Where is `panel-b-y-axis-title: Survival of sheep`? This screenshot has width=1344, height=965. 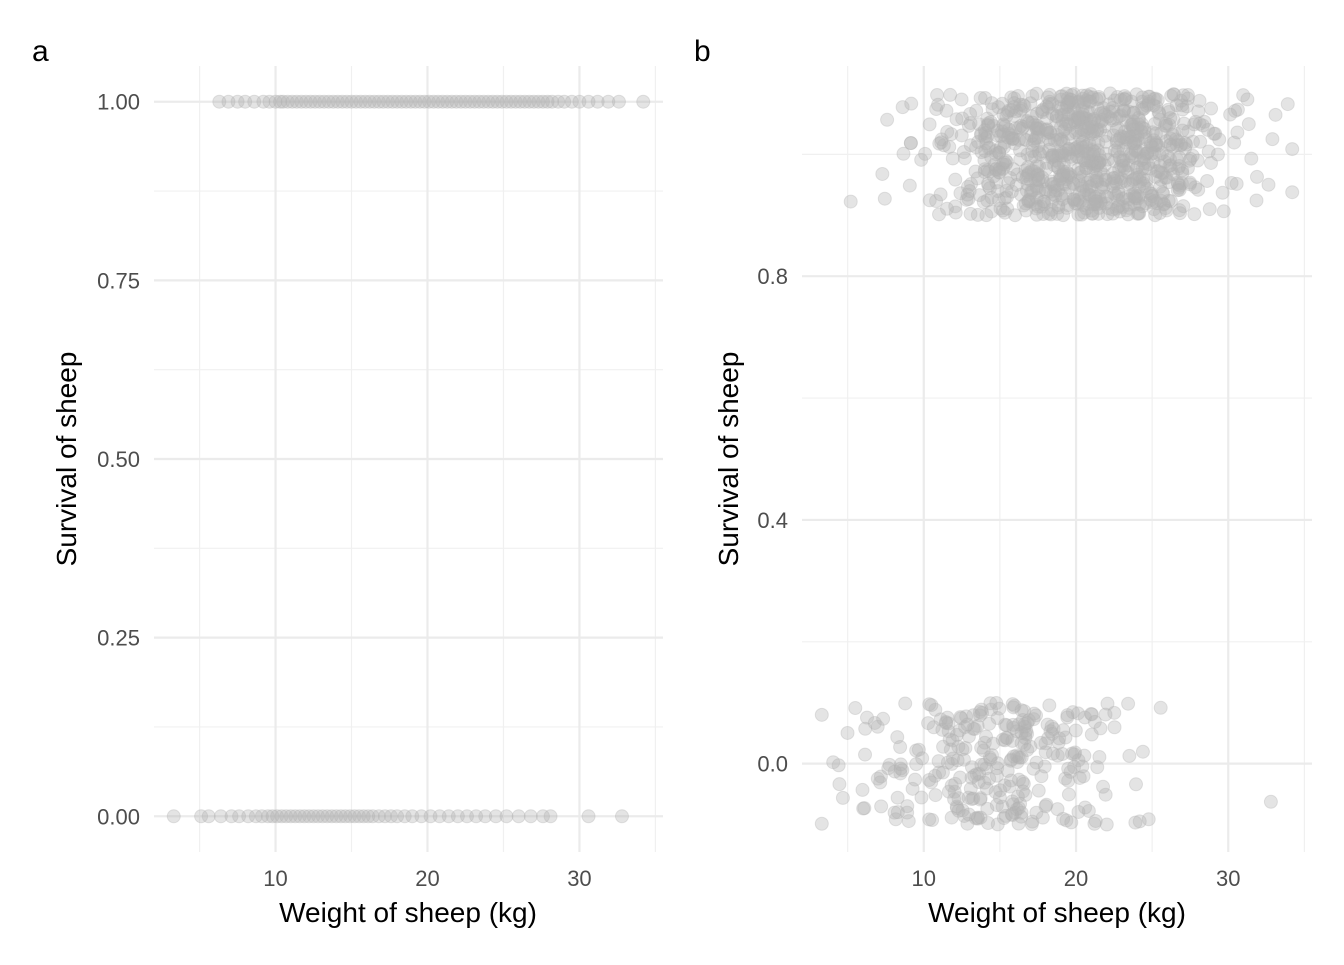
panel-b-y-axis-title: Survival of sheep is located at coordinates (728, 459).